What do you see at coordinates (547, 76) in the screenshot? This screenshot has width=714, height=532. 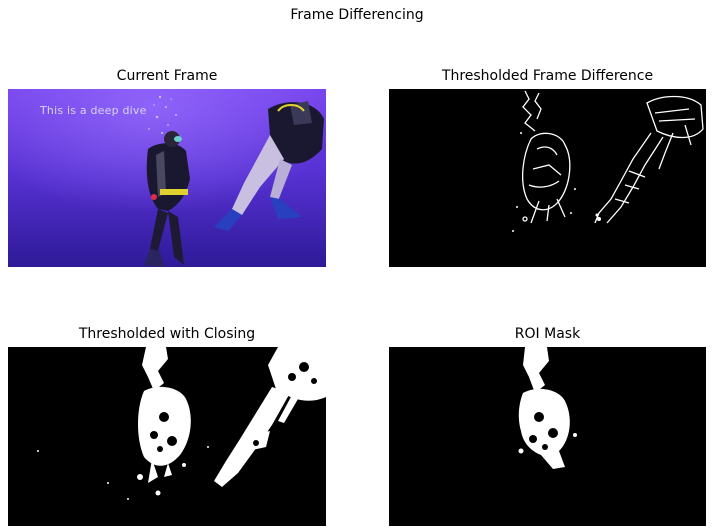 I see `panel-title-threshold-diff: Thresholded Frame Difference` at bounding box center [547, 76].